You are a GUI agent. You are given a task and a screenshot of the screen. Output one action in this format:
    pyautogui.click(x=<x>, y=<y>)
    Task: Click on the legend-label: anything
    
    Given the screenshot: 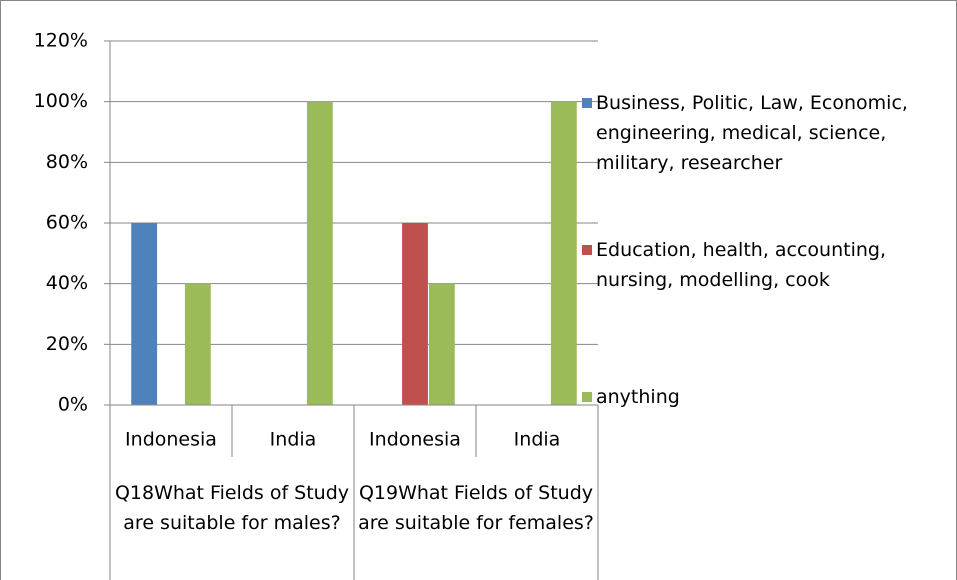 What is the action you would take?
    pyautogui.click(x=638, y=397)
    